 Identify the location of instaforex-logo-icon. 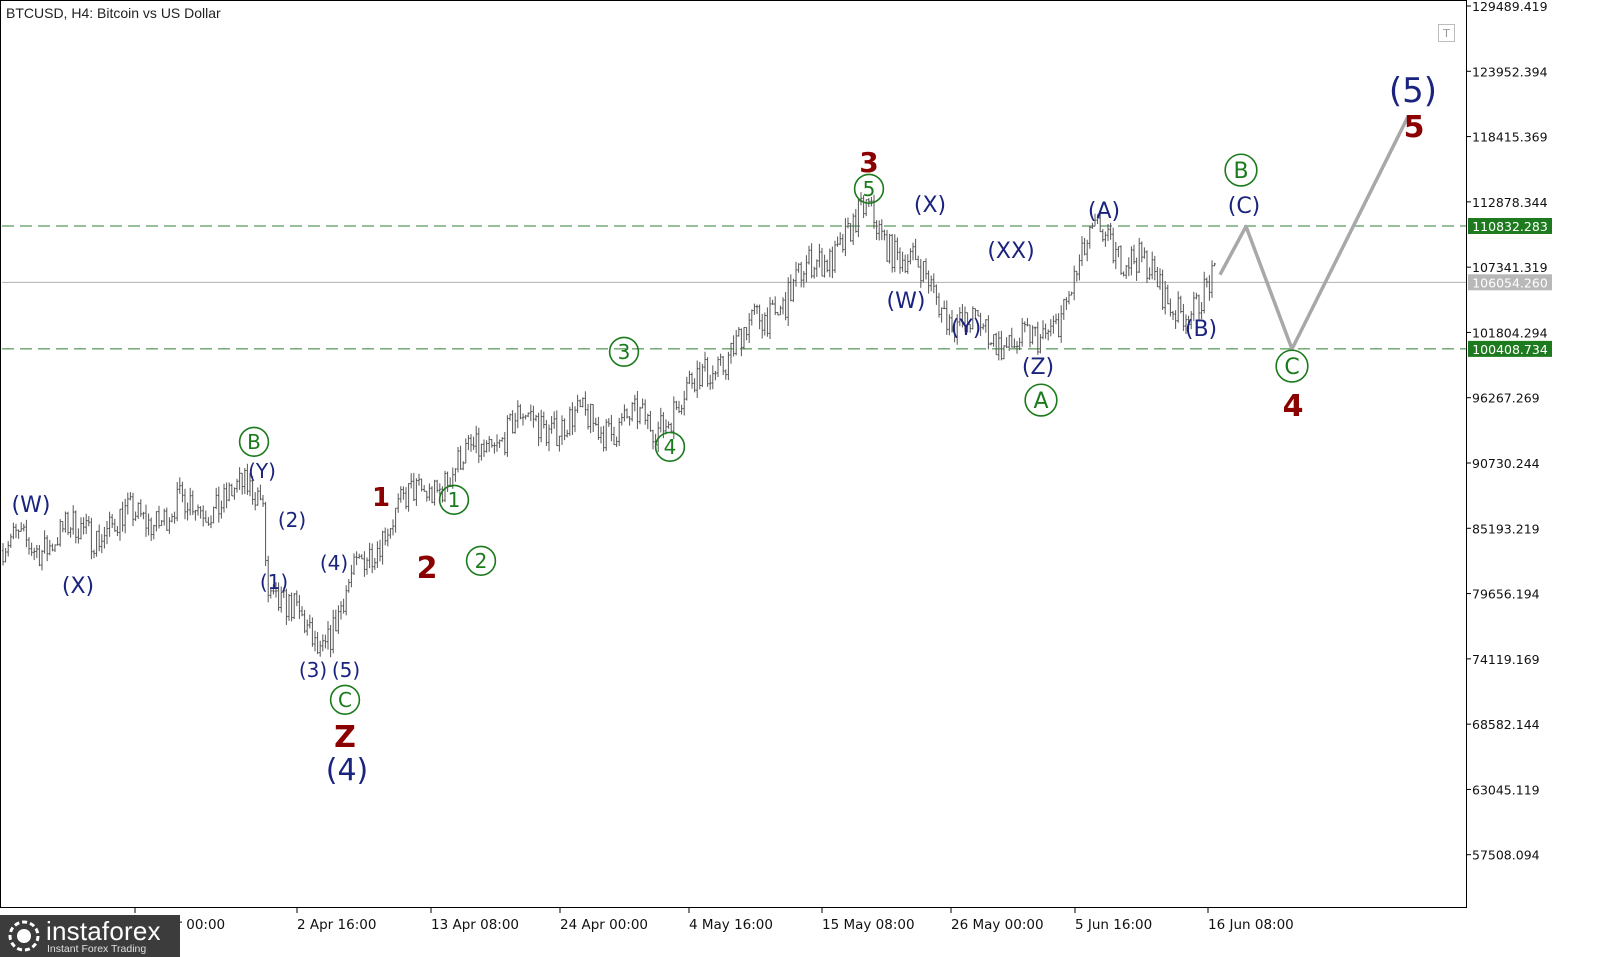
(24, 936).